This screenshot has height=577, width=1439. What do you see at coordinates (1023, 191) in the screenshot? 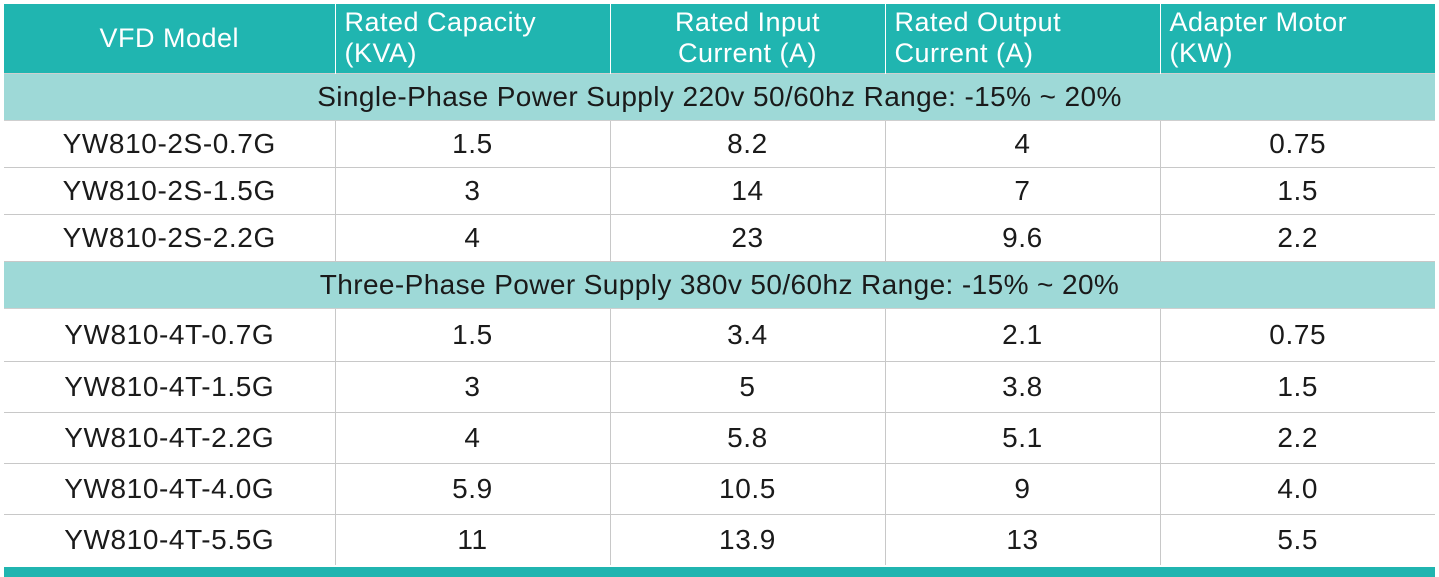
I see `cell-output-current: 7` at bounding box center [1023, 191].